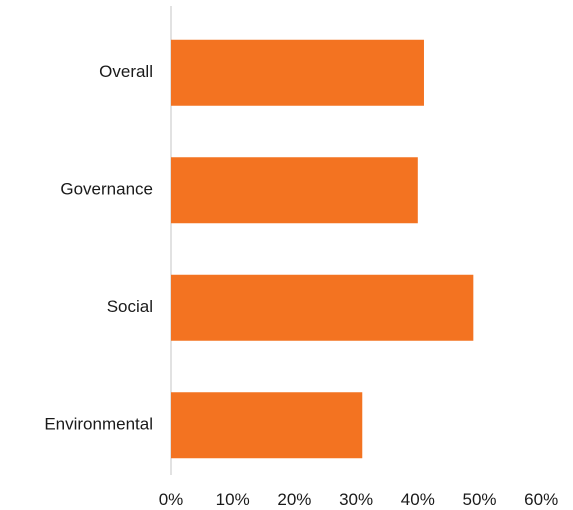 The height and width of the screenshot is (510, 573). I want to click on category-label-social: Social, so click(130, 306).